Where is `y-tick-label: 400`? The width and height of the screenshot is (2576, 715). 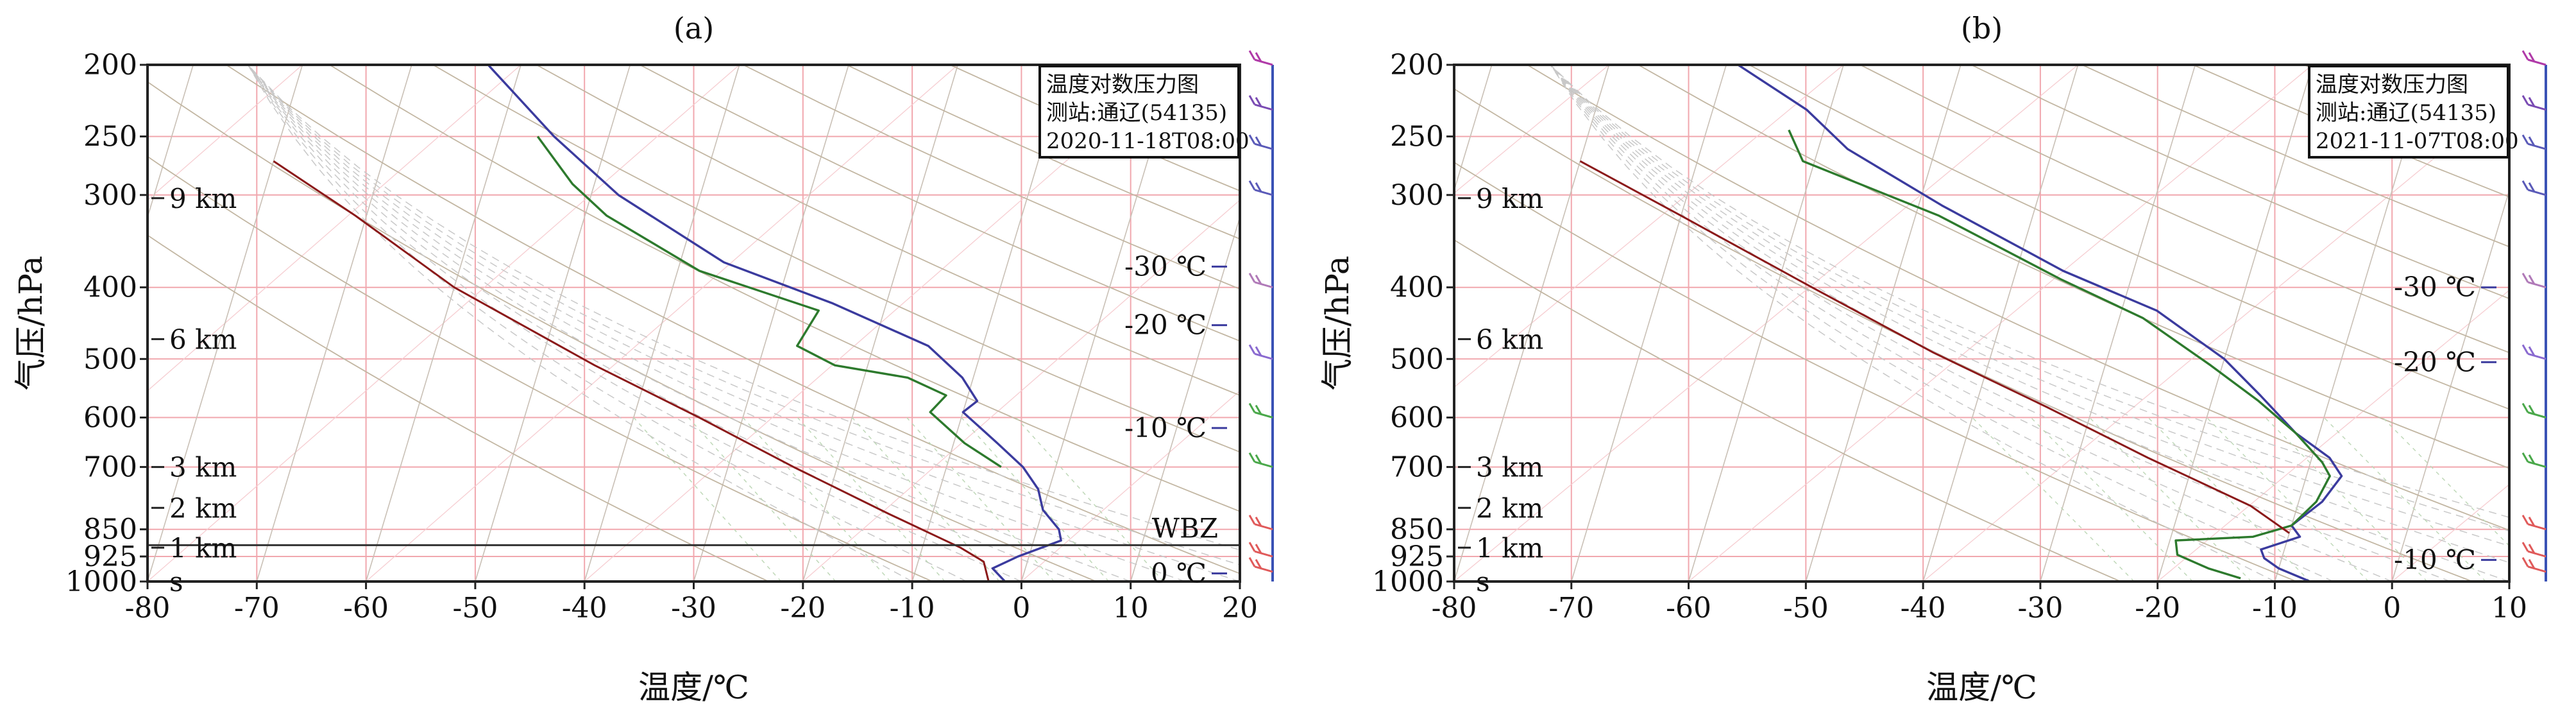
y-tick-label: 400 is located at coordinates (110, 287).